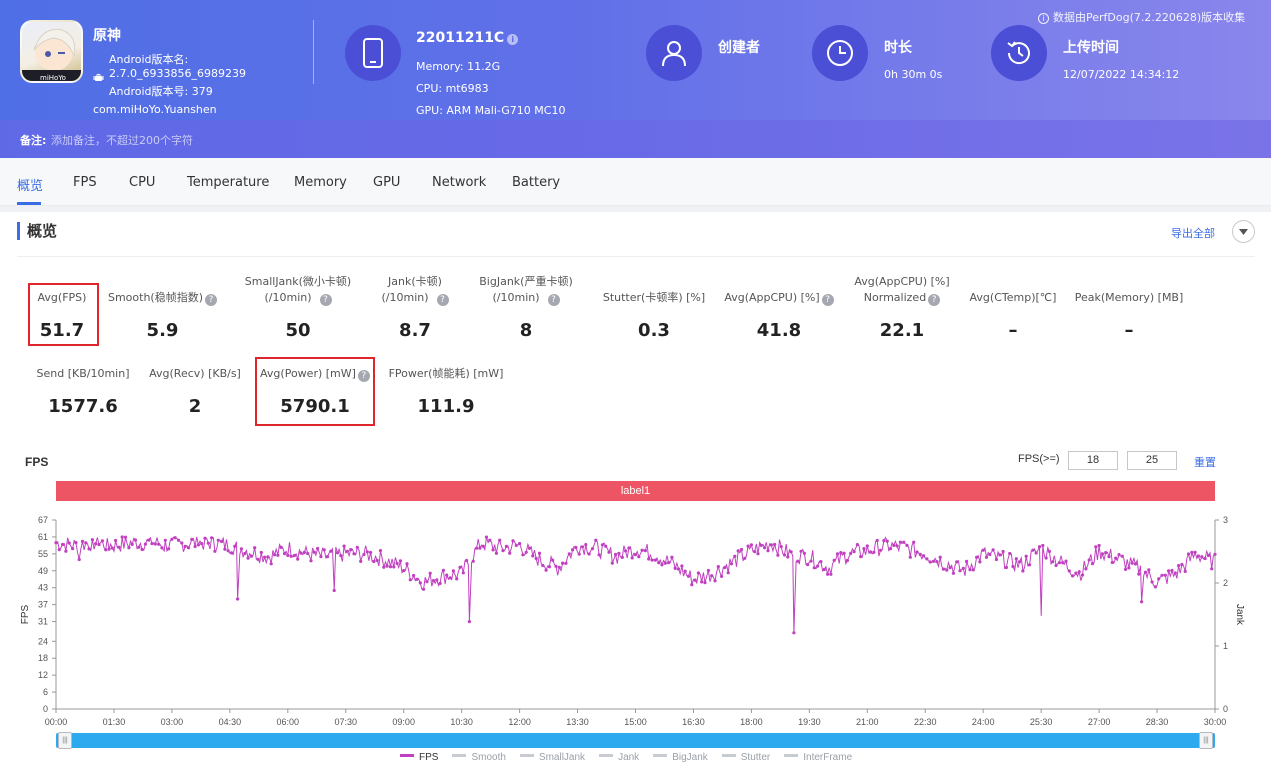 The width and height of the screenshot is (1271, 769). I want to click on metric-label-2: Smooth(稳帧指数), so click(155, 297).